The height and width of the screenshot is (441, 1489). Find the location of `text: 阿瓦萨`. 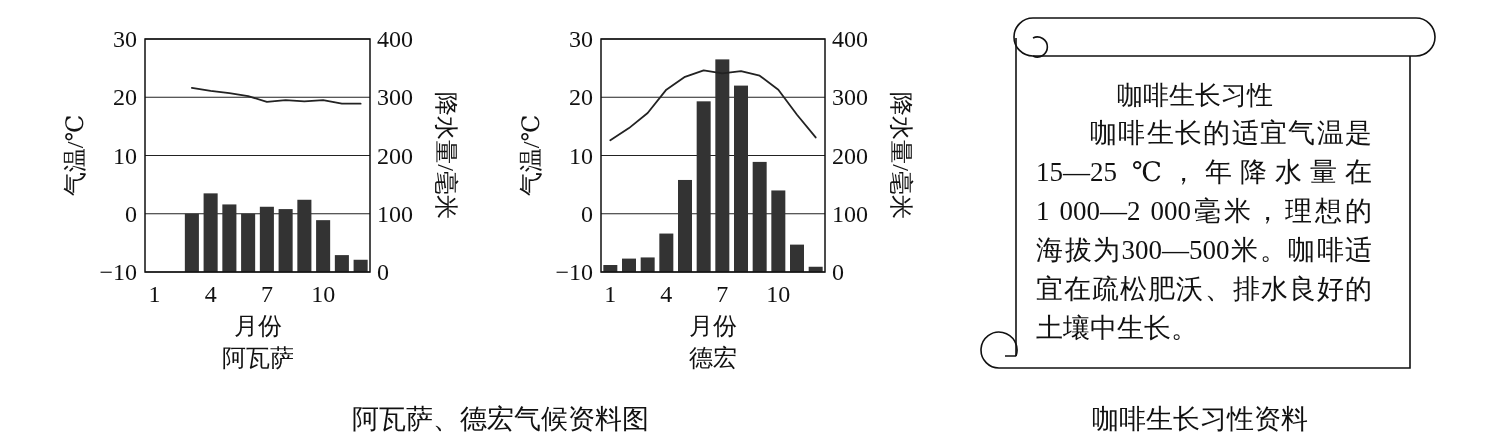

text: 阿瓦萨 is located at coordinates (257, 358).